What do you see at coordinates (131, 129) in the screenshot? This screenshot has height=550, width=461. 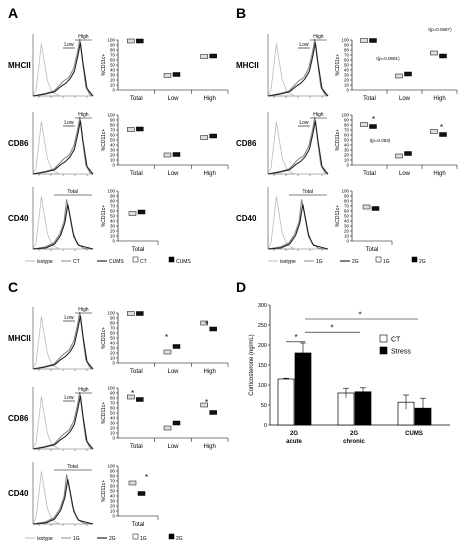 I see `box-mark-CT` at bounding box center [131, 129].